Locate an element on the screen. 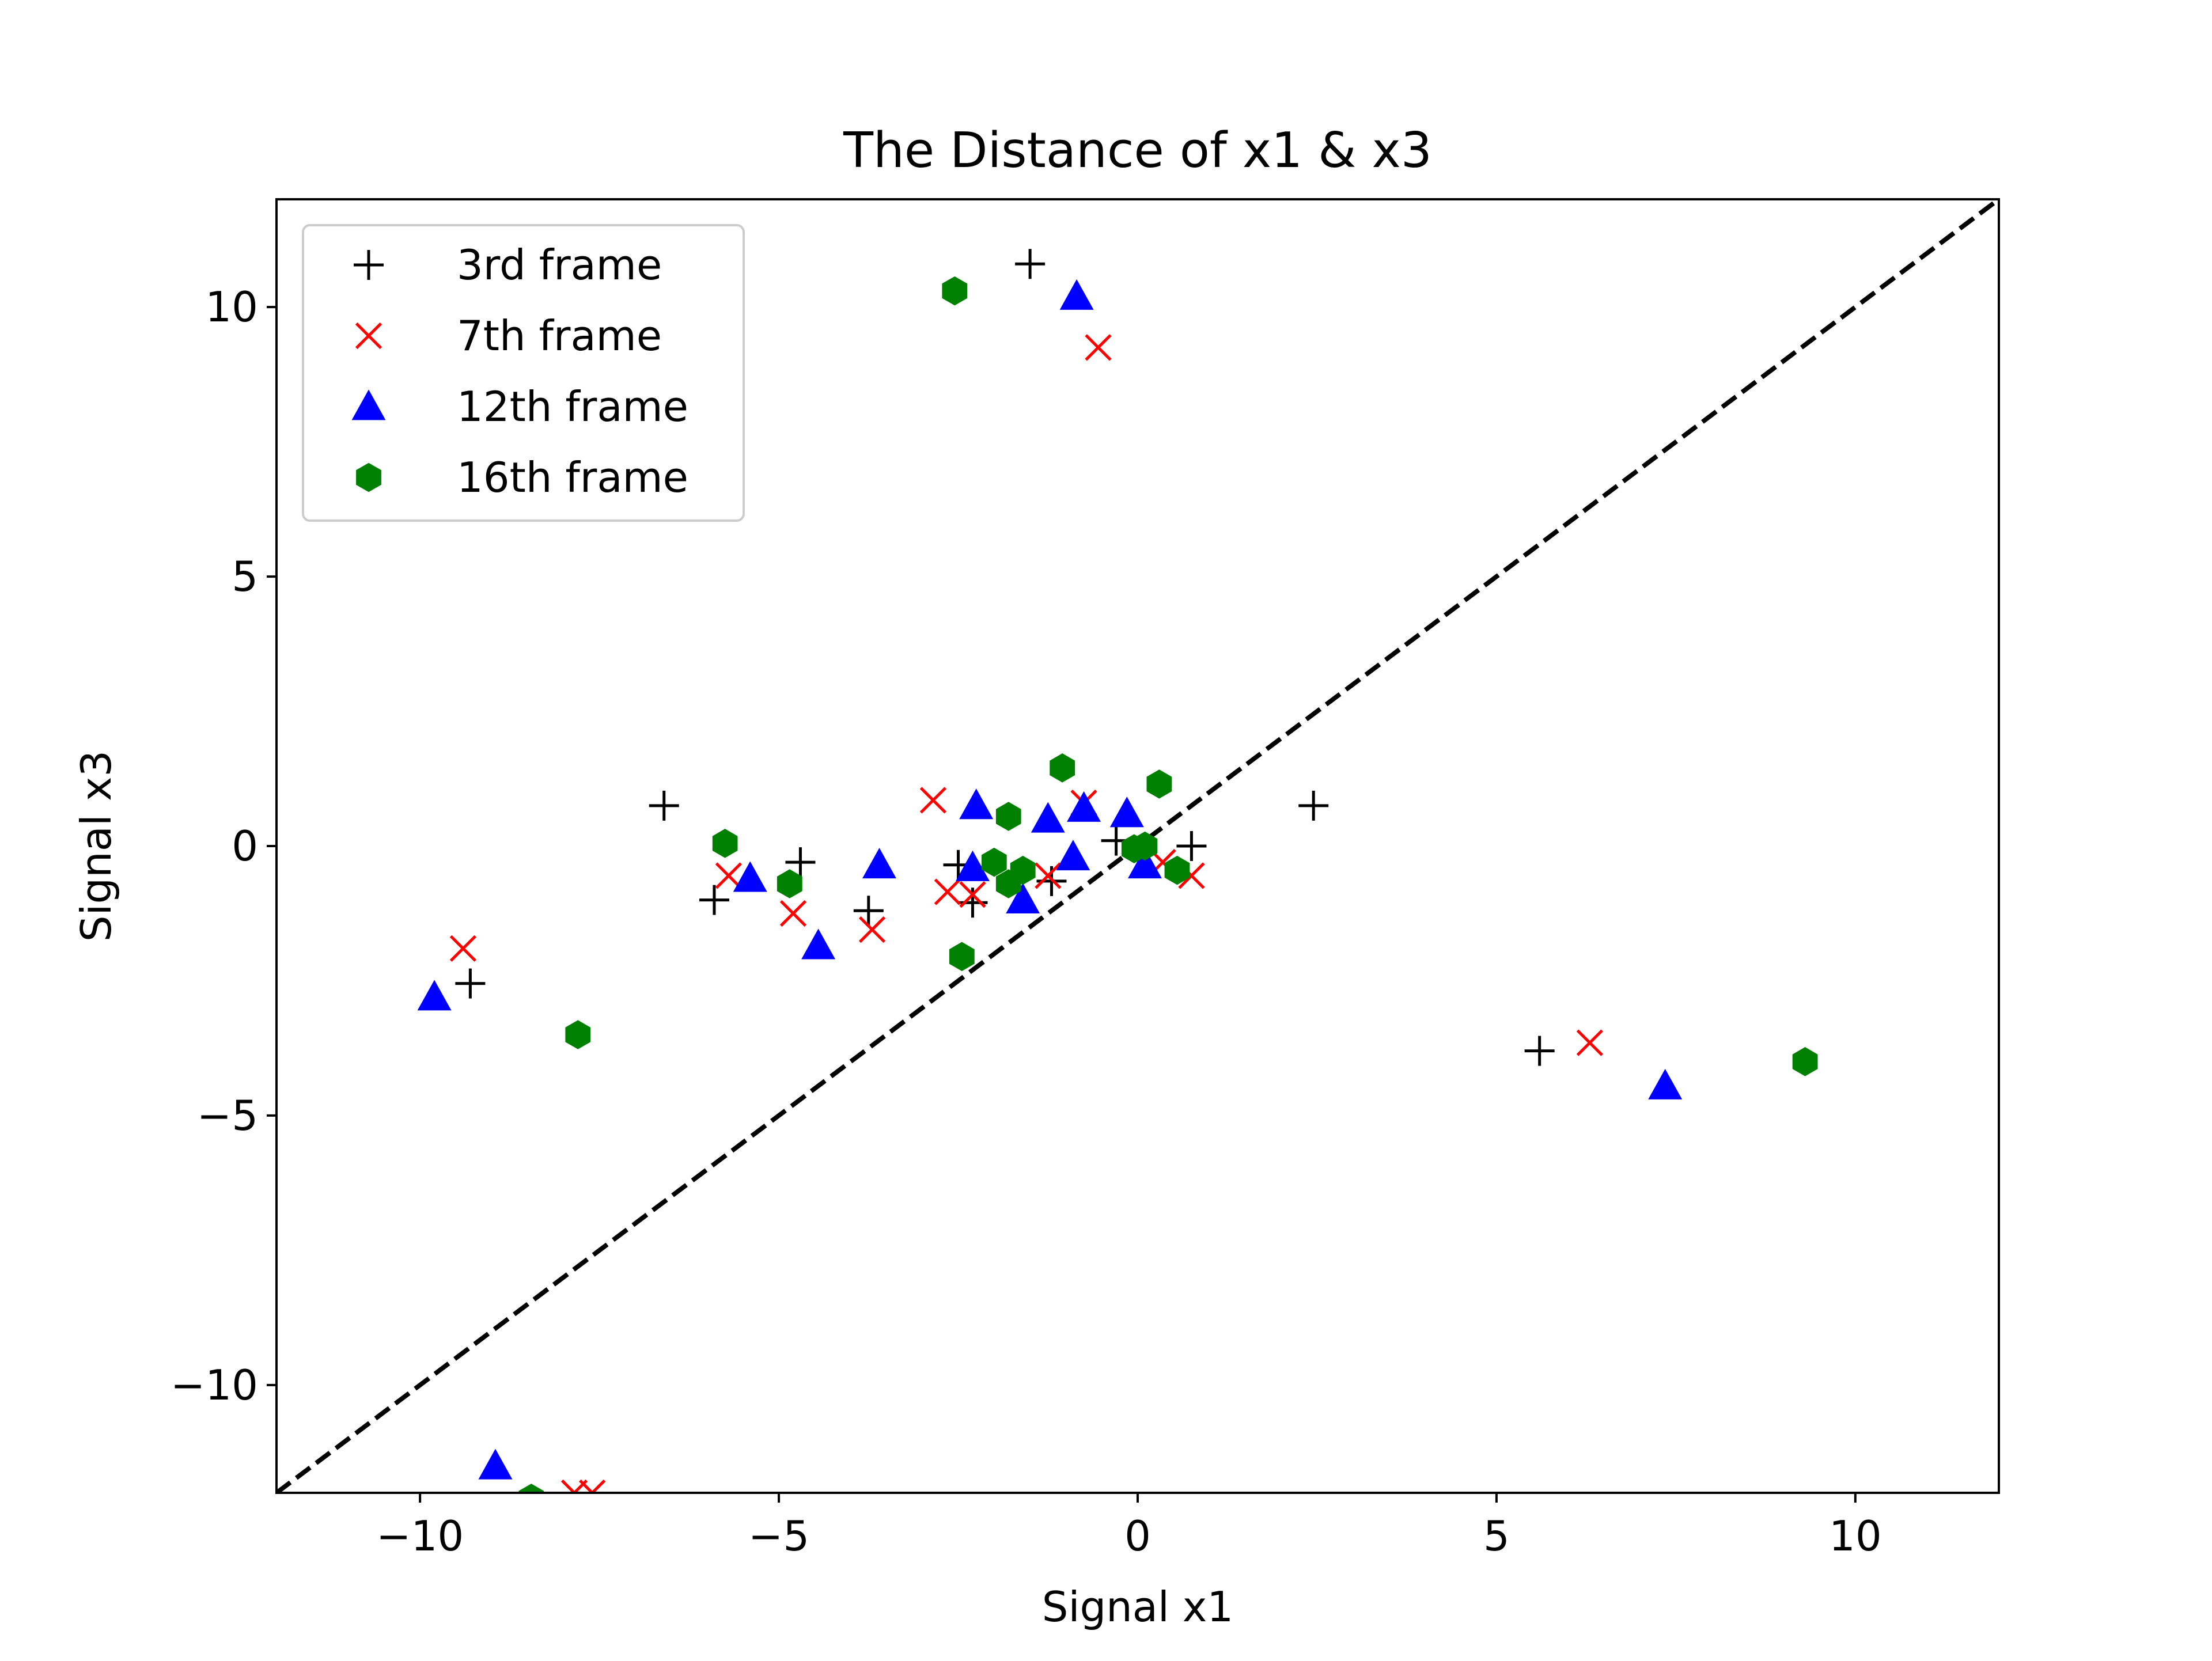  x-axis-label: Signal x1 is located at coordinates (1137, 1607).